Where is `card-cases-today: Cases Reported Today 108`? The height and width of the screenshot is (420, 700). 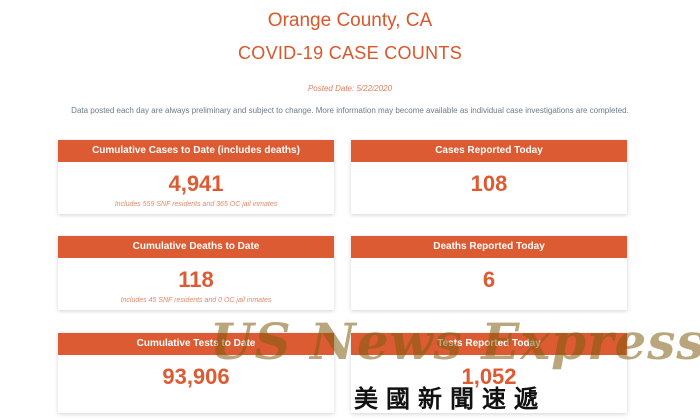
card-cases-today: Cases Reported Today 108 is located at coordinates (489, 177).